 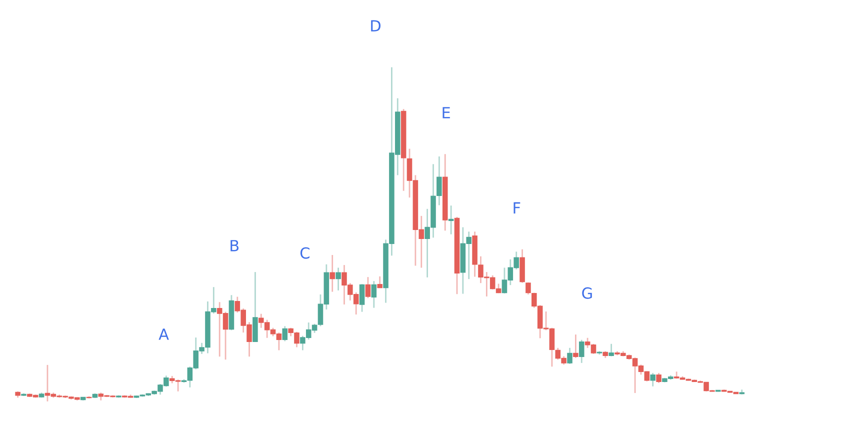 What do you see at coordinates (446, 112) in the screenshot?
I see `annotation: E` at bounding box center [446, 112].